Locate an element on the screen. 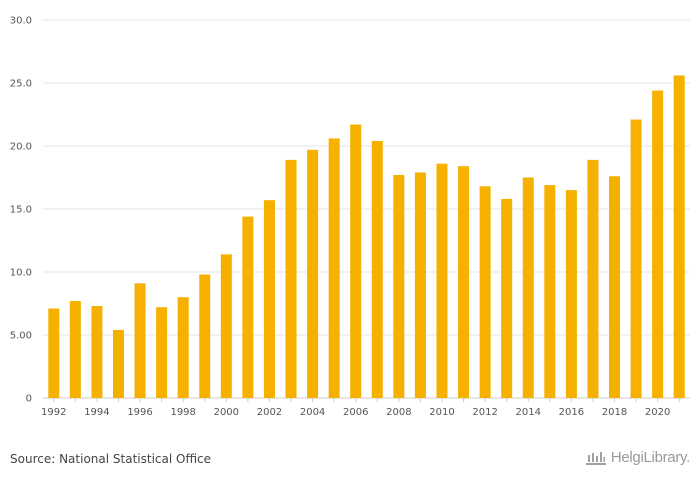 The height and width of the screenshot is (483, 700). bar-2002 is located at coordinates (269, 299).